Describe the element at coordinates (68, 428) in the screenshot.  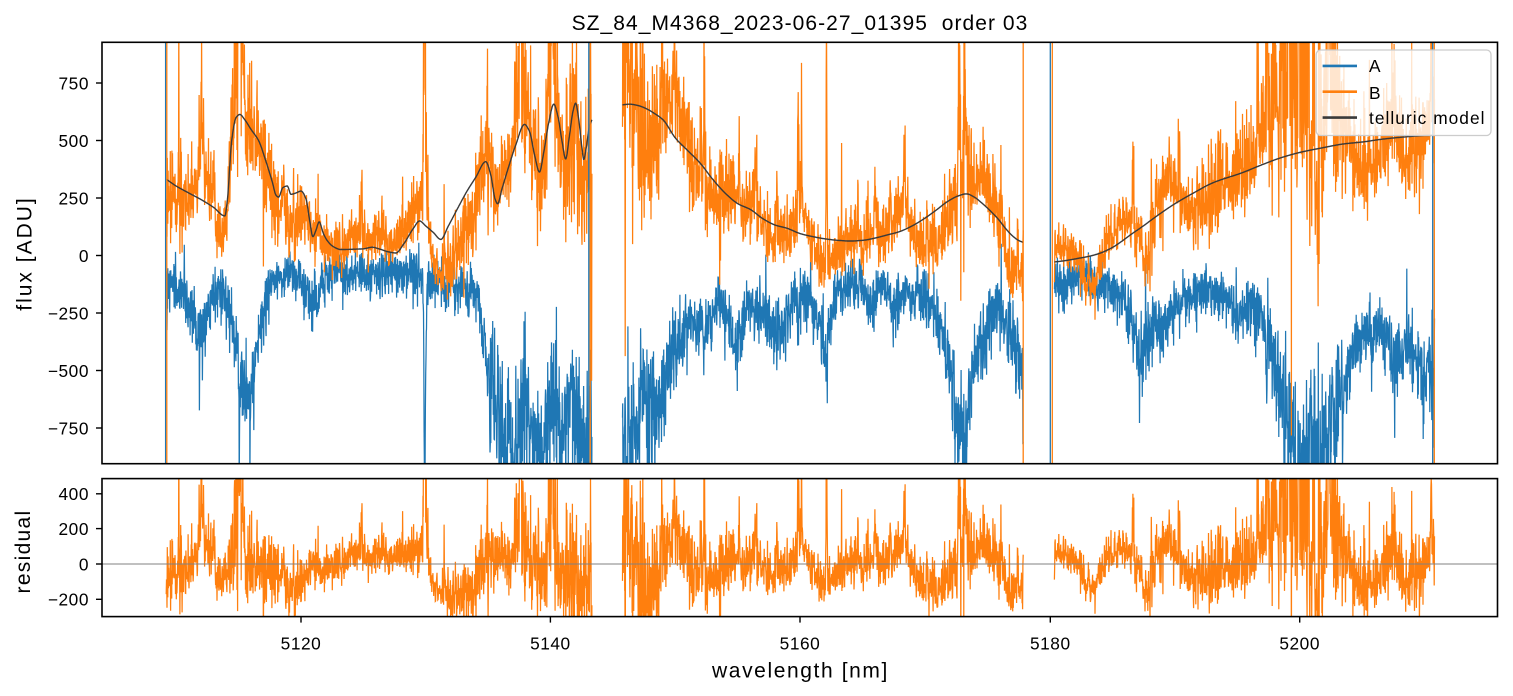
I see `svg-text: −750` at that location.